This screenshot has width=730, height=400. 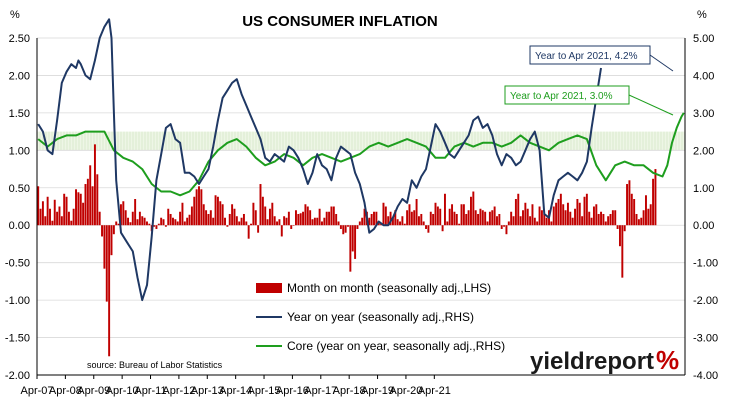 I want to click on x-tick-label: Apr-09, so click(x=93, y=391).